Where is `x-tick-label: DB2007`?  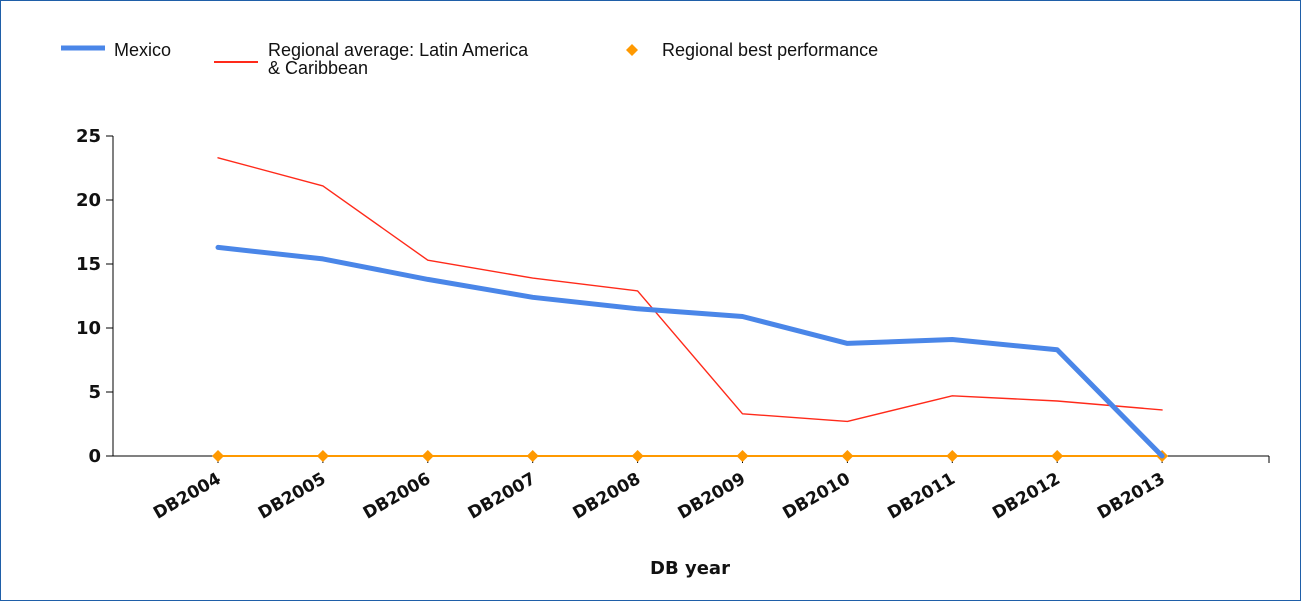 x-tick-label: DB2007 is located at coordinates (502, 496).